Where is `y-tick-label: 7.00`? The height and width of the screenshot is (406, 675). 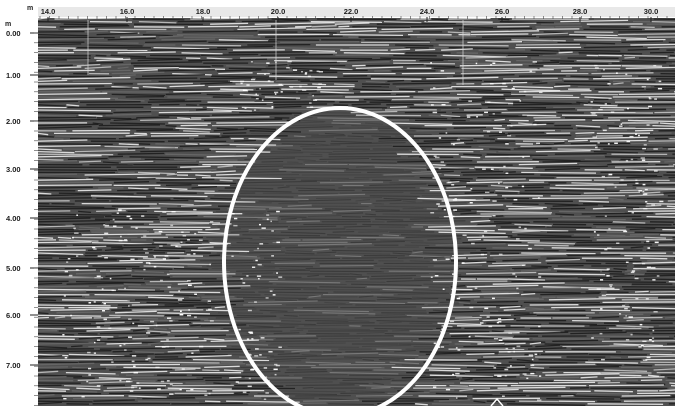 y-tick-label: 7.00 is located at coordinates (13, 365).